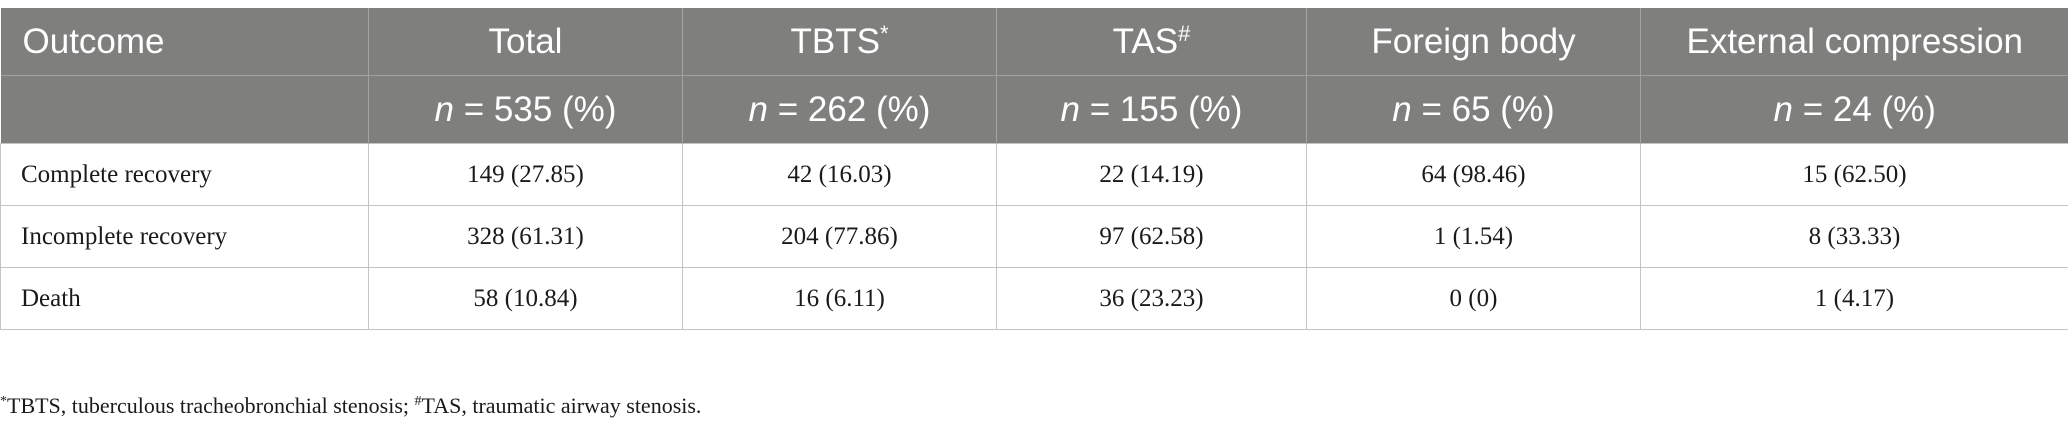 This screenshot has width=2068, height=438. I want to click on footnote-mark-hash: #, so click(418, 401).